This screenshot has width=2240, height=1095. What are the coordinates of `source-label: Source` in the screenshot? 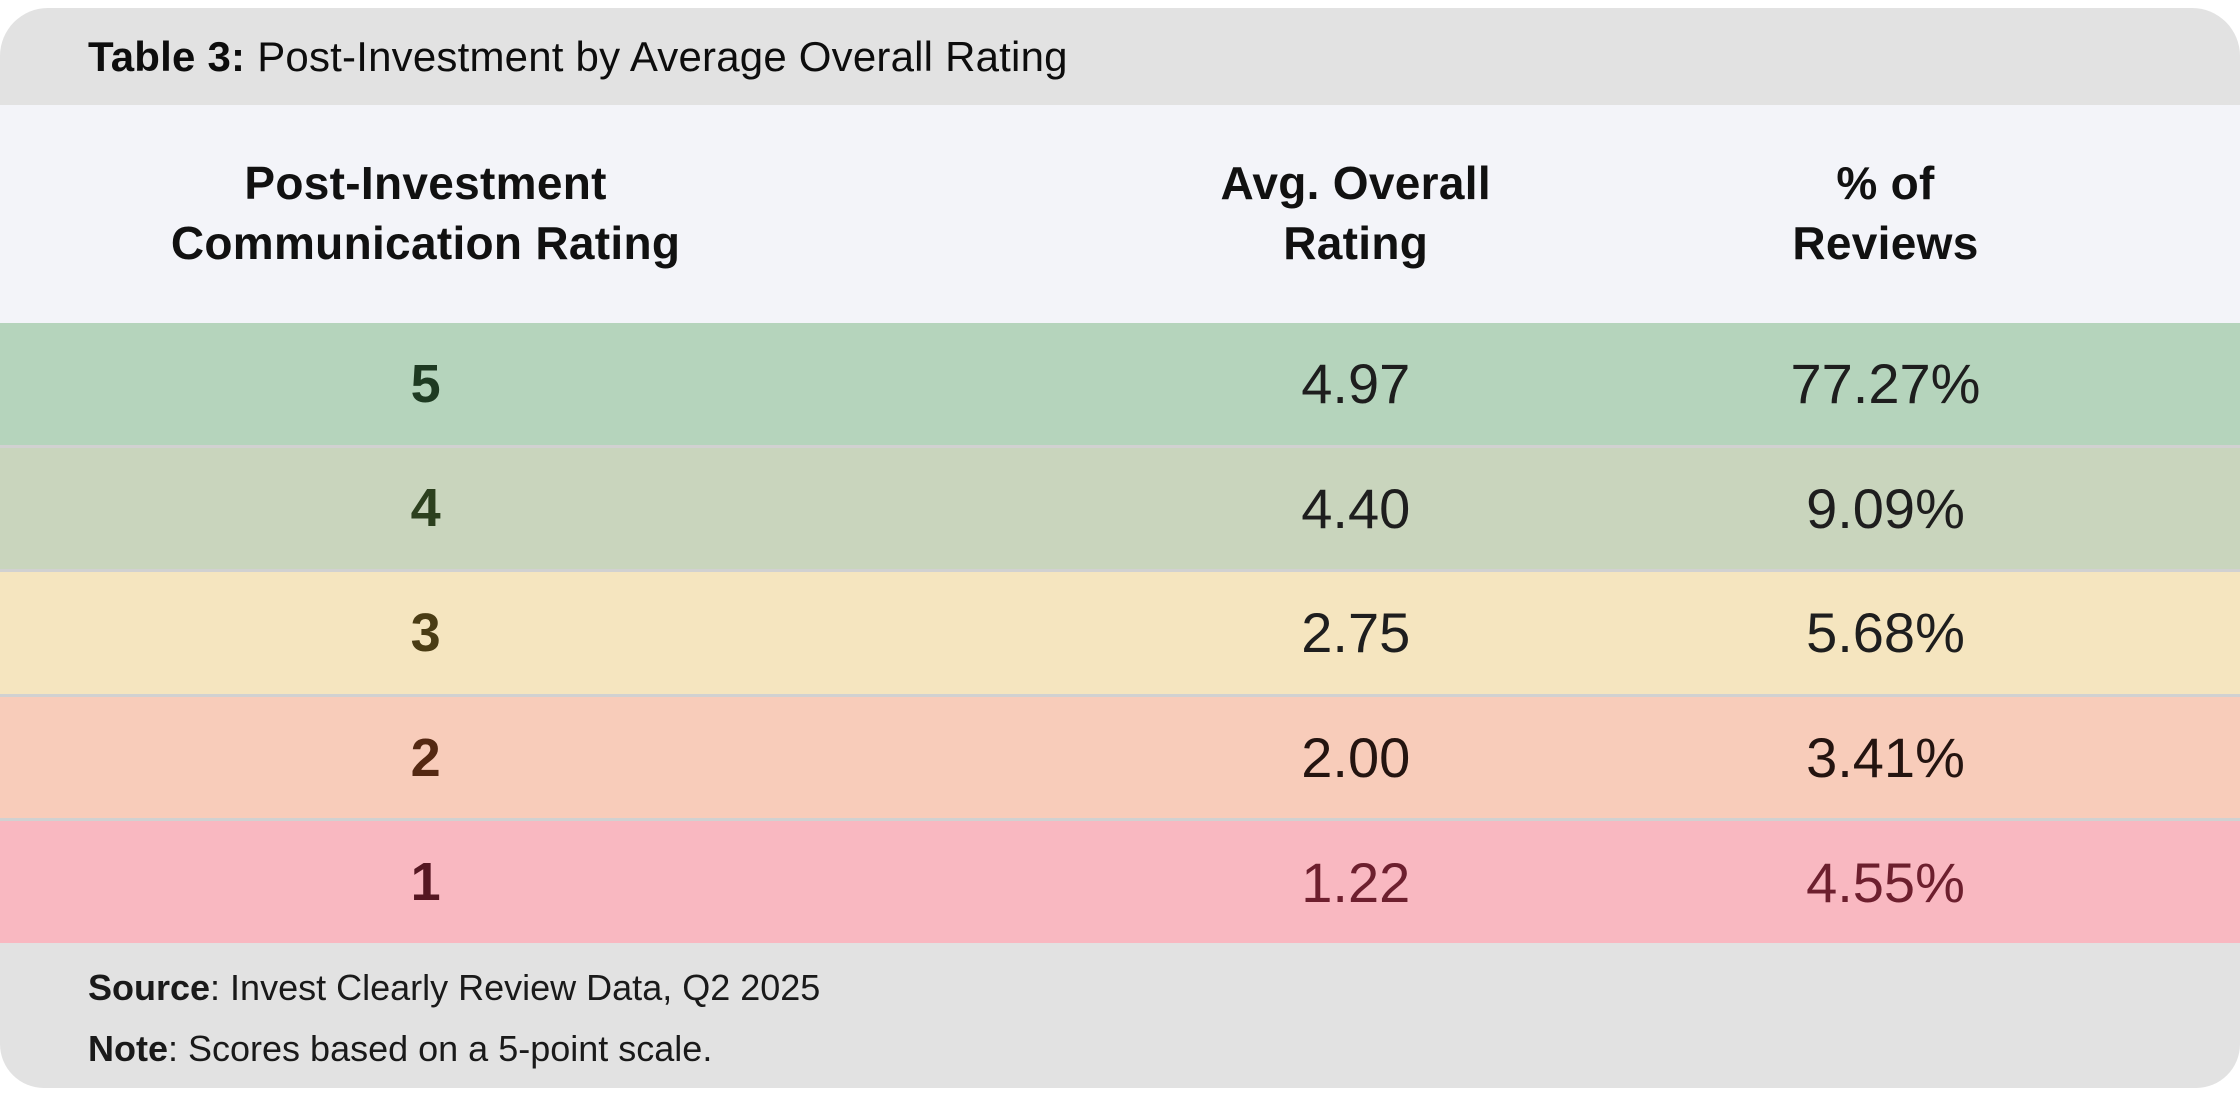 It's located at (149, 987).